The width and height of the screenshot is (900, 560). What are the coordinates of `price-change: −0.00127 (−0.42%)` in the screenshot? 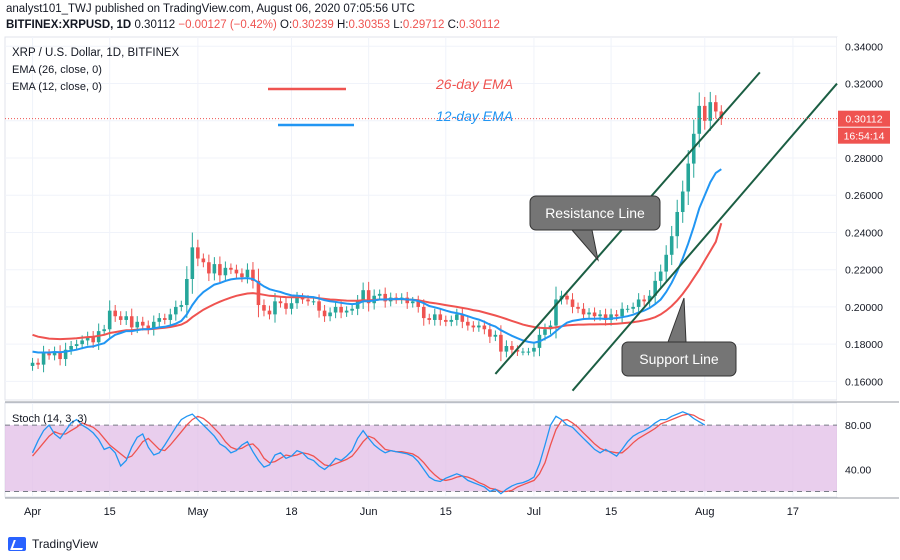 It's located at (227, 25).